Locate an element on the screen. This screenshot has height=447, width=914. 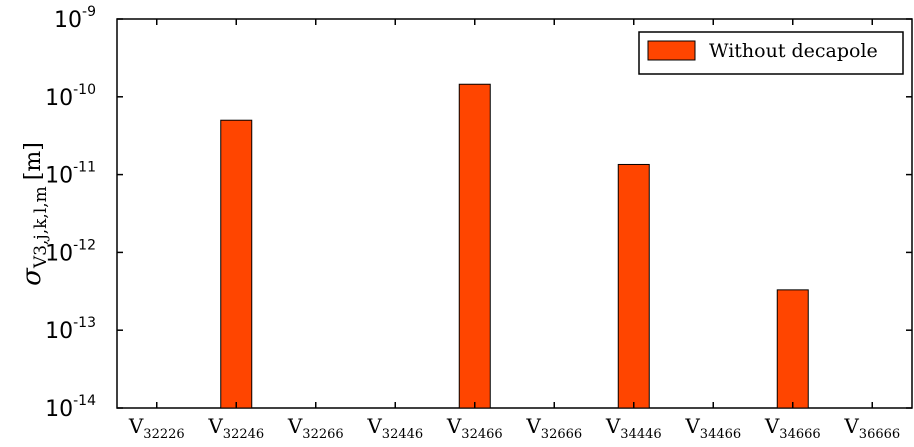
y-tick-label: 10-13 is located at coordinates (70, 329).